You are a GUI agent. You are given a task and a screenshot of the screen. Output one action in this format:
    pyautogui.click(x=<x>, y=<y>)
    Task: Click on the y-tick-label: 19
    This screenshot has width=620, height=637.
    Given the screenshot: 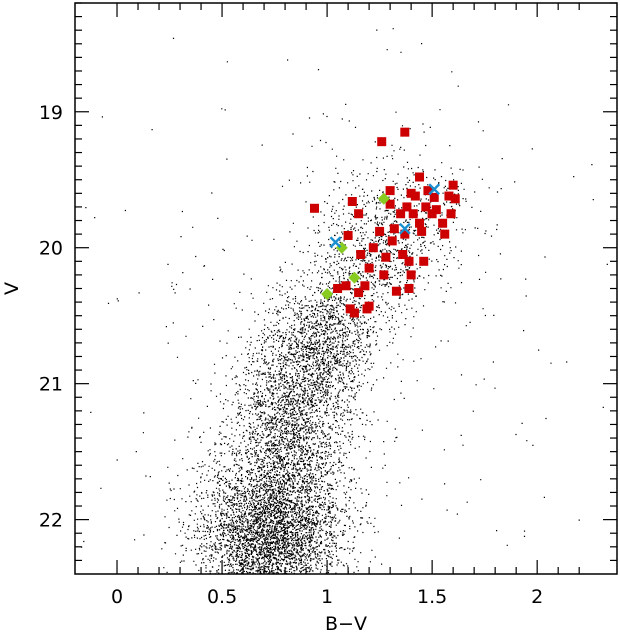 What is the action you would take?
    pyautogui.click(x=51, y=113)
    